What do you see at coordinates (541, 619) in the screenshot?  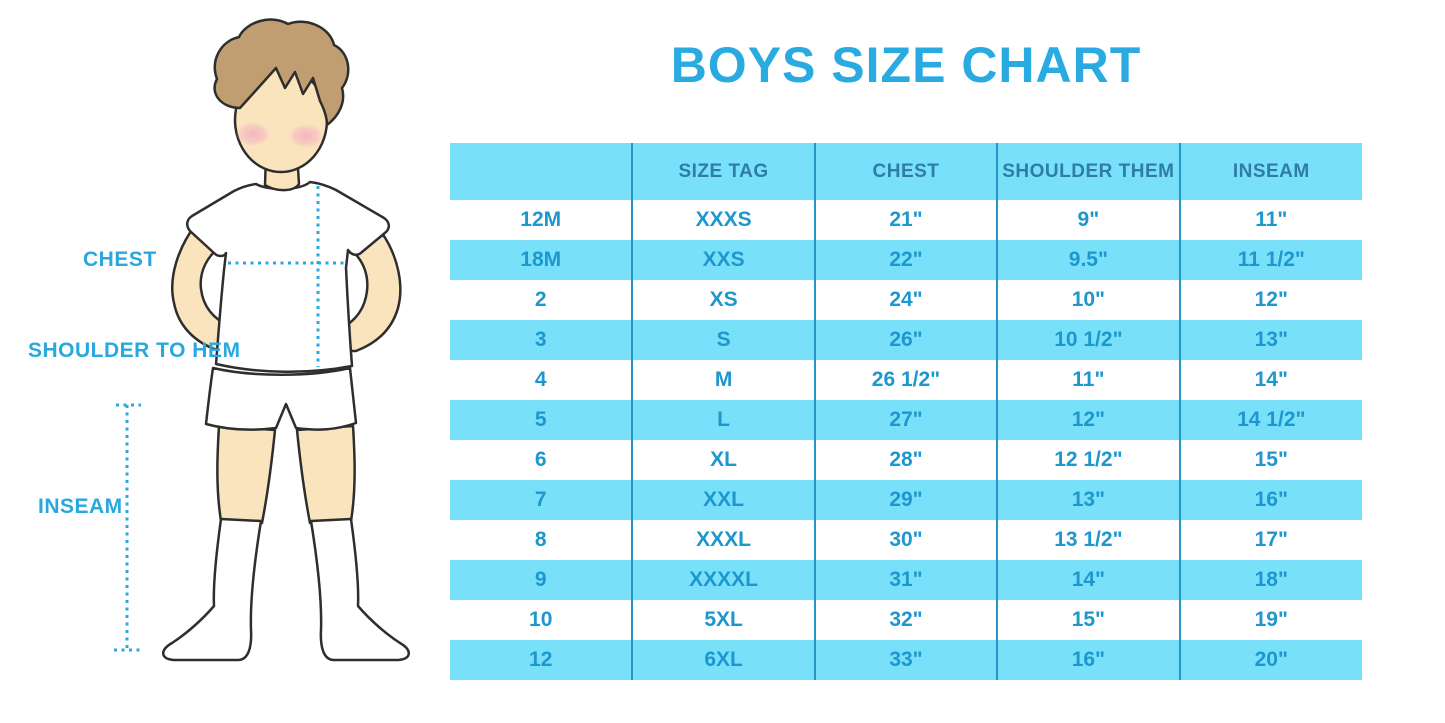 I see `table-cell: 10` at bounding box center [541, 619].